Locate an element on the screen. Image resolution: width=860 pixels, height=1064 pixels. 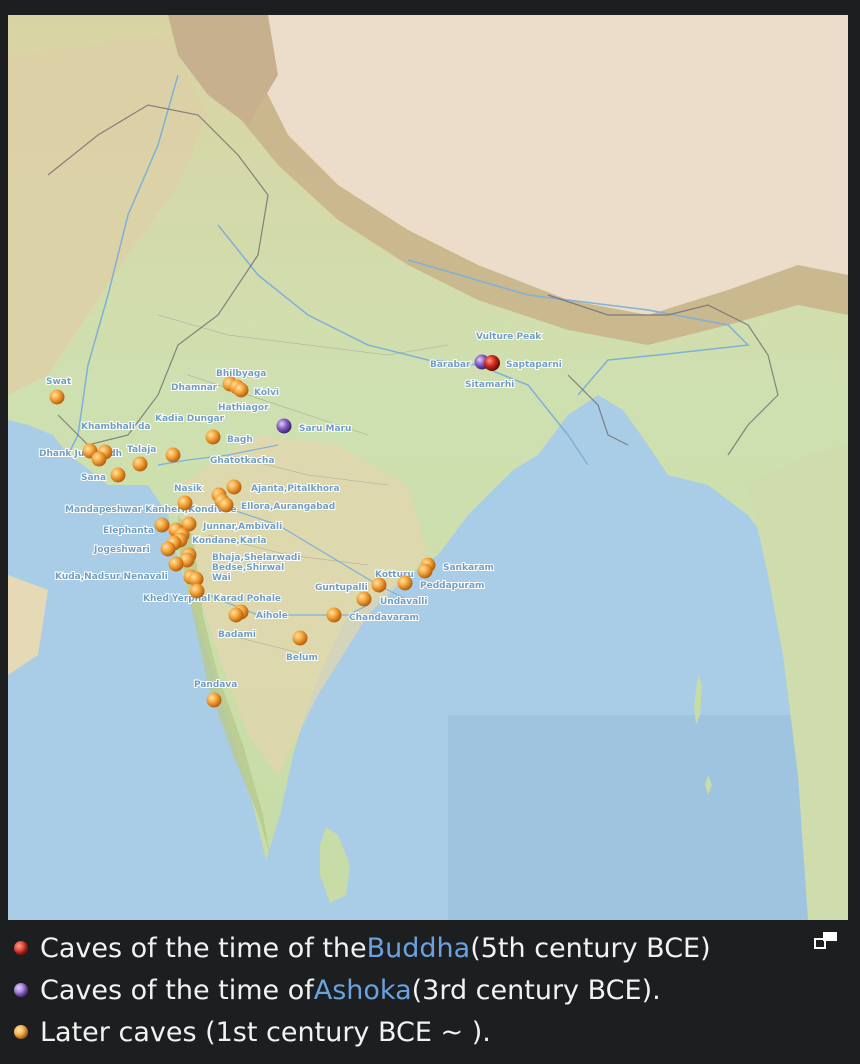
legend-text: (5th century BCE) is located at coordinates (590, 948).